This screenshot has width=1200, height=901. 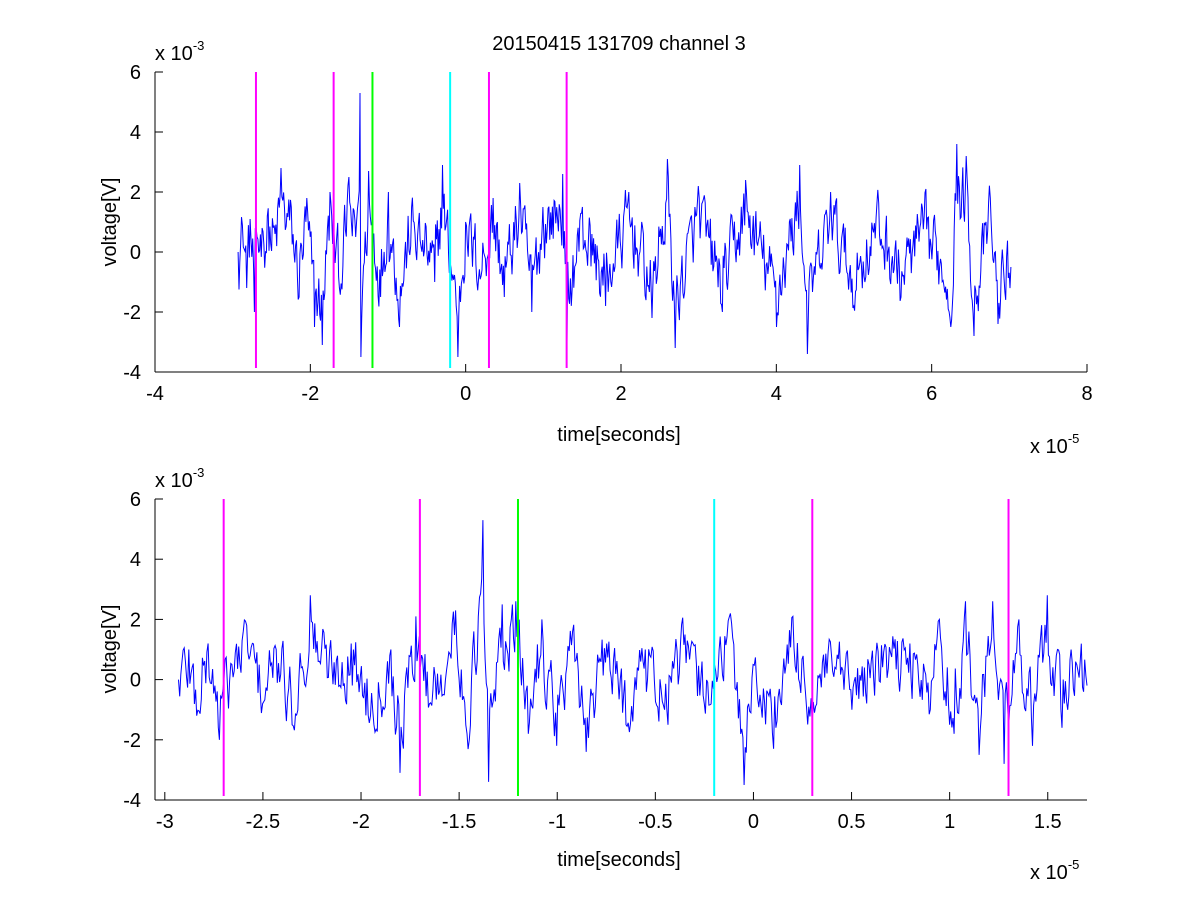 I want to click on bottom-x-tick-label: 1, so click(x=949, y=822).